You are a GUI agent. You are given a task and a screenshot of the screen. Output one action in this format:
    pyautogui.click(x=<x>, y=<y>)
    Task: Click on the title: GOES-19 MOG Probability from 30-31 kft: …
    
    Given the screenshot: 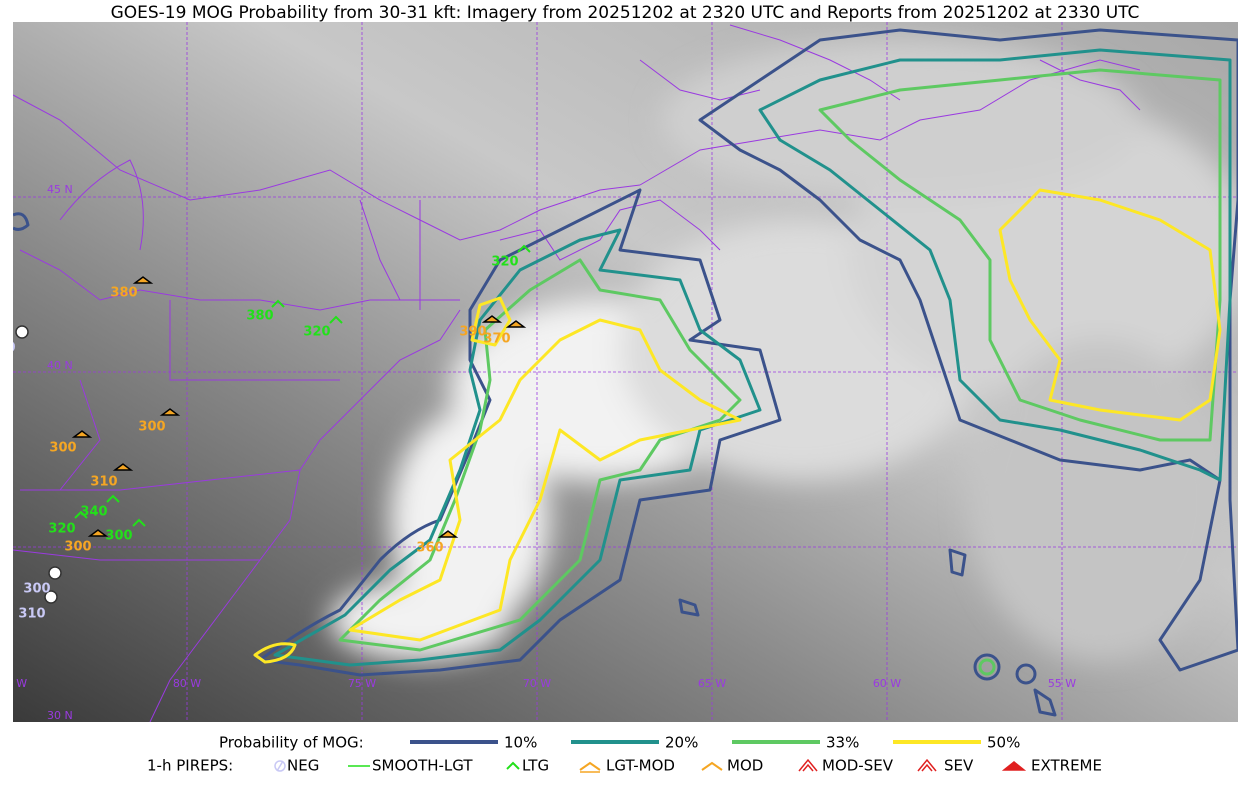 What is the action you would take?
    pyautogui.click(x=625, y=13)
    